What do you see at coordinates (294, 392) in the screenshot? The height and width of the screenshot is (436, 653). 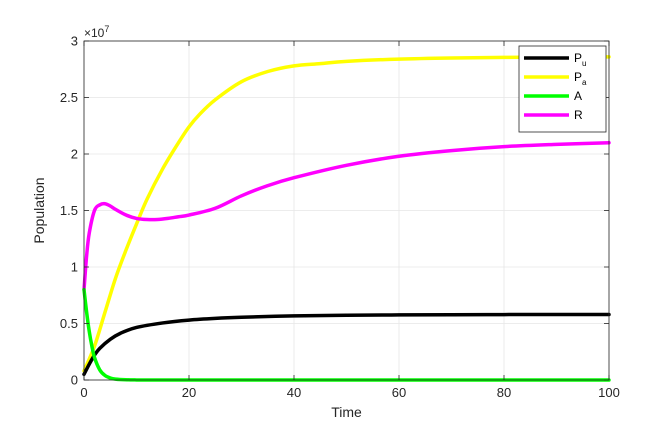 I see `x-tick-label: 40` at bounding box center [294, 392].